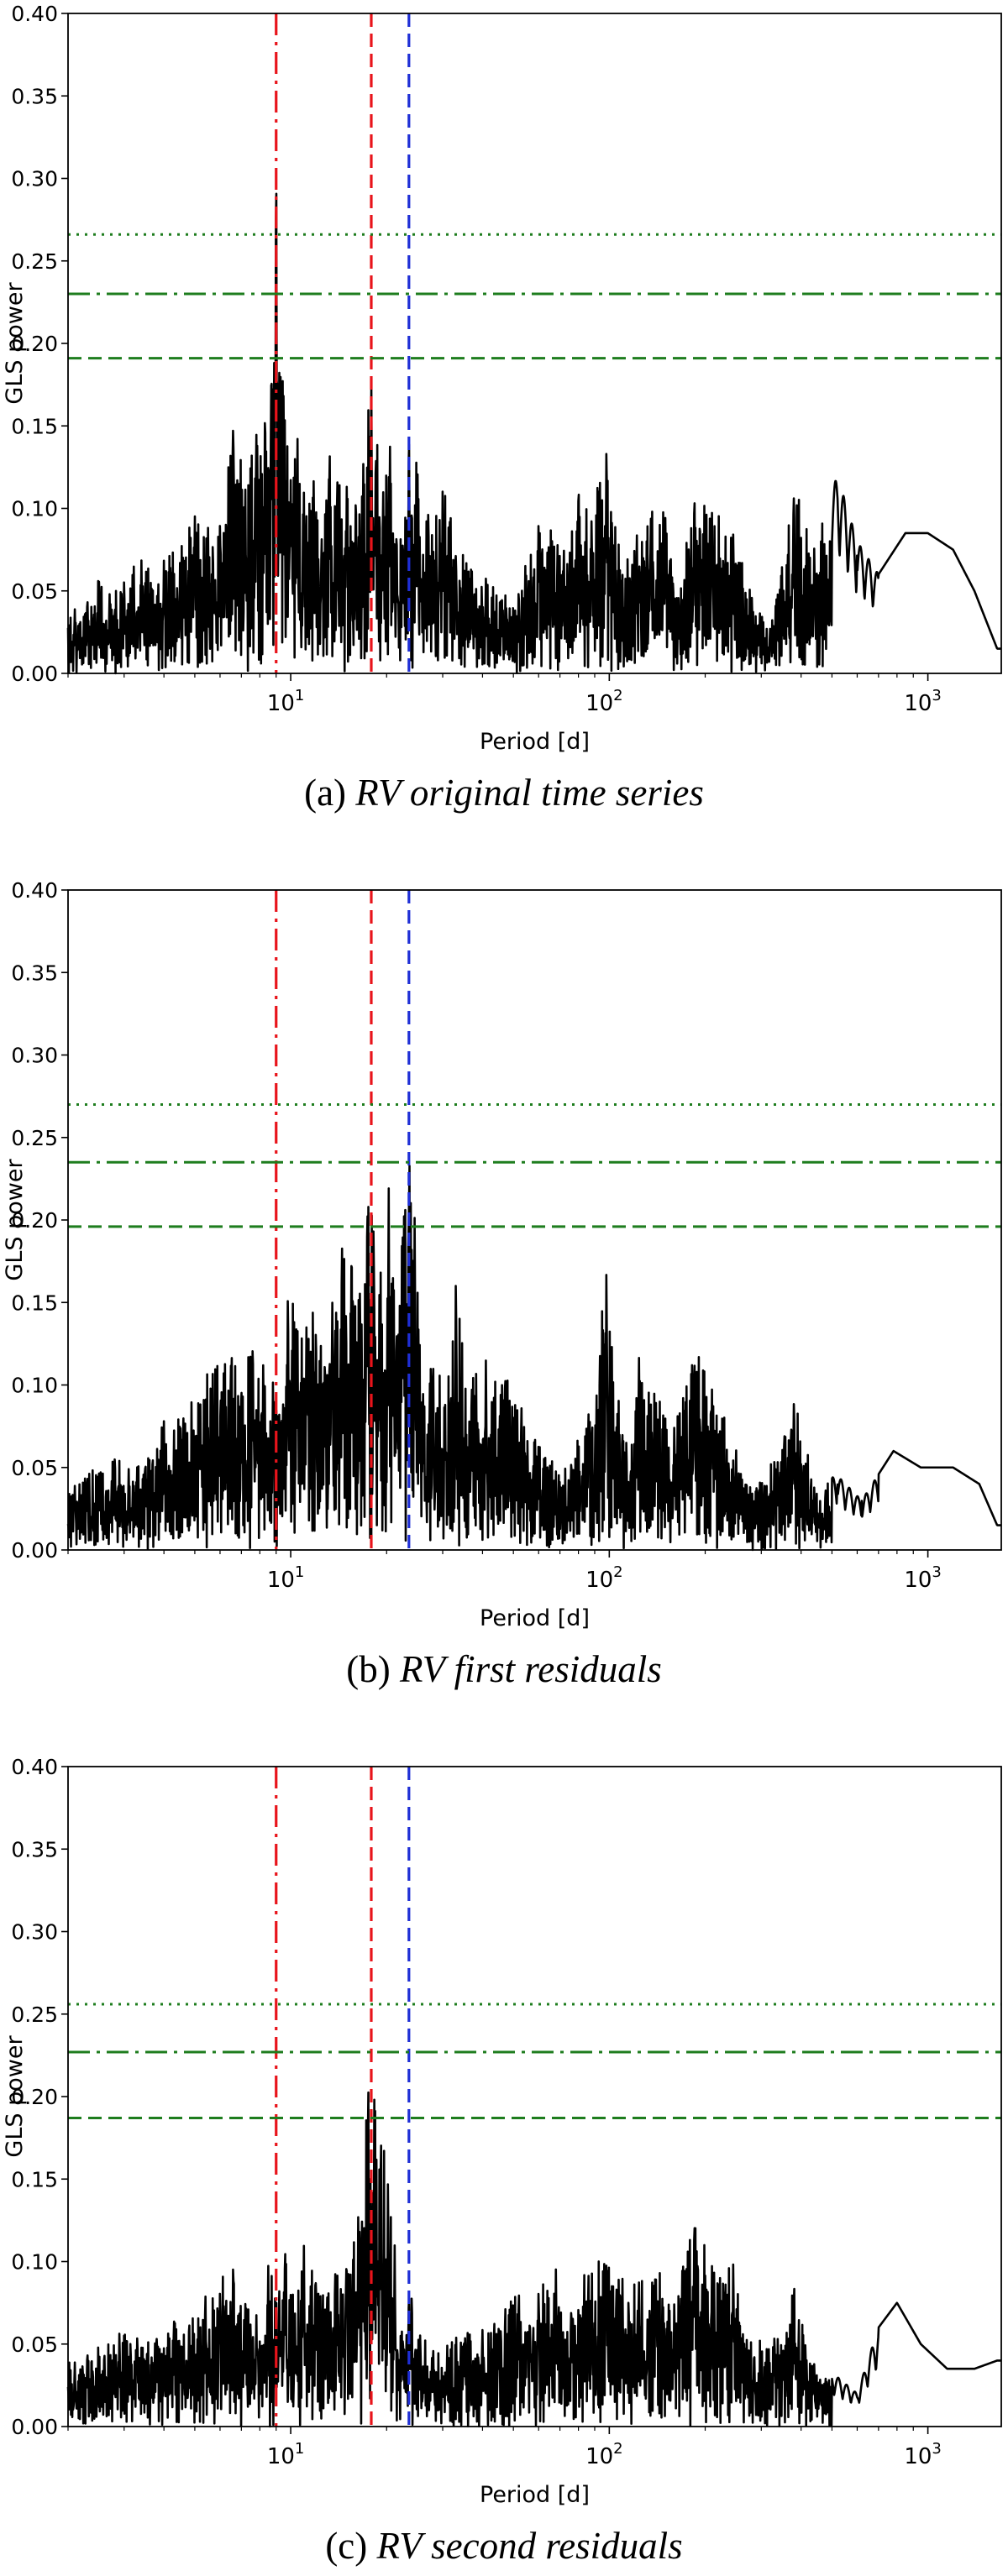 Image resolution: width=1008 pixels, height=2576 pixels. I want to click on caption-a-text: RV original time series, so click(529, 793).